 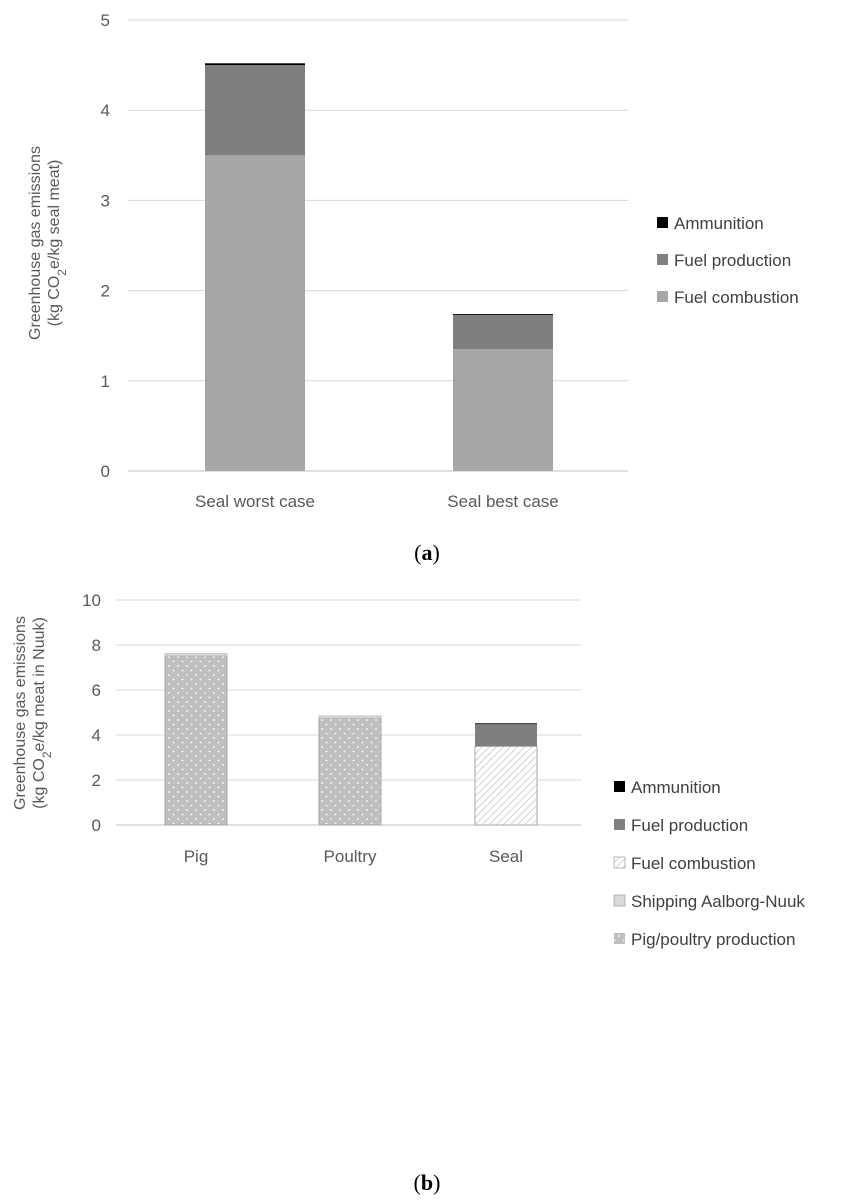 What do you see at coordinates (255, 501) in the screenshot?
I see `x-tick-label: Seal worst case` at bounding box center [255, 501].